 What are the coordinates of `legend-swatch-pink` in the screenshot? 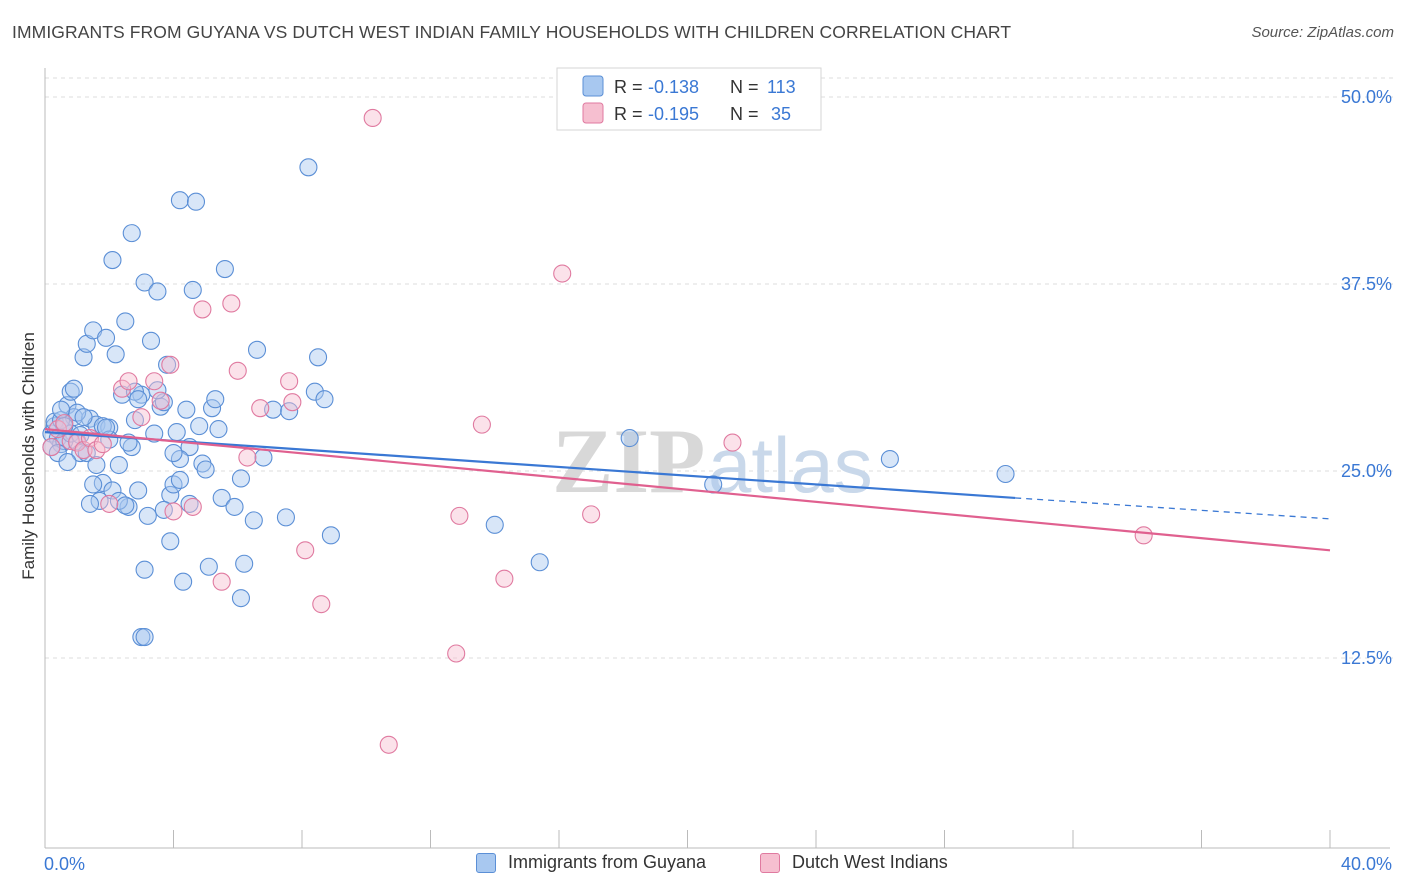 It's located at (770, 862).